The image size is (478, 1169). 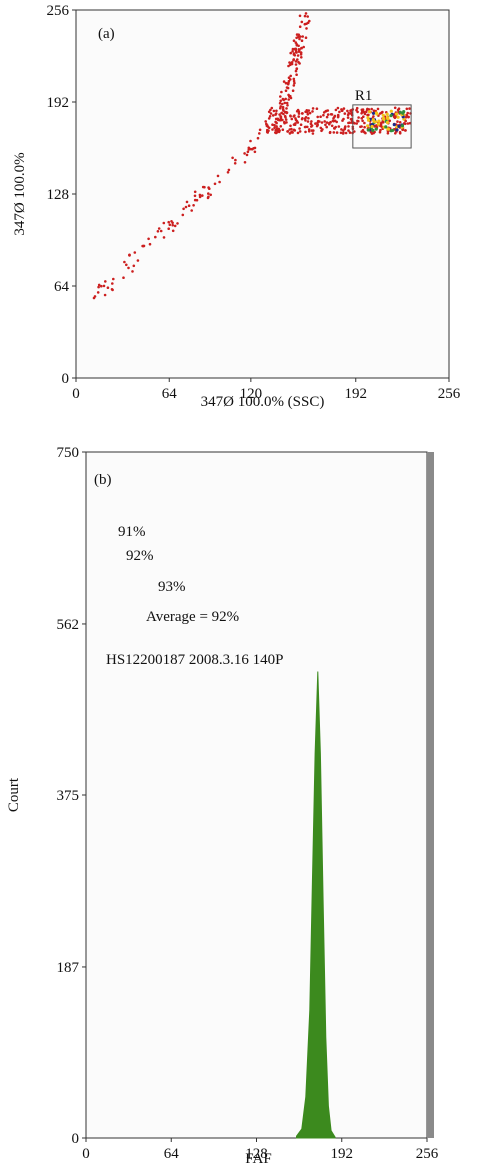 I want to click on x-tick-label: 120, so click(x=251, y=394).